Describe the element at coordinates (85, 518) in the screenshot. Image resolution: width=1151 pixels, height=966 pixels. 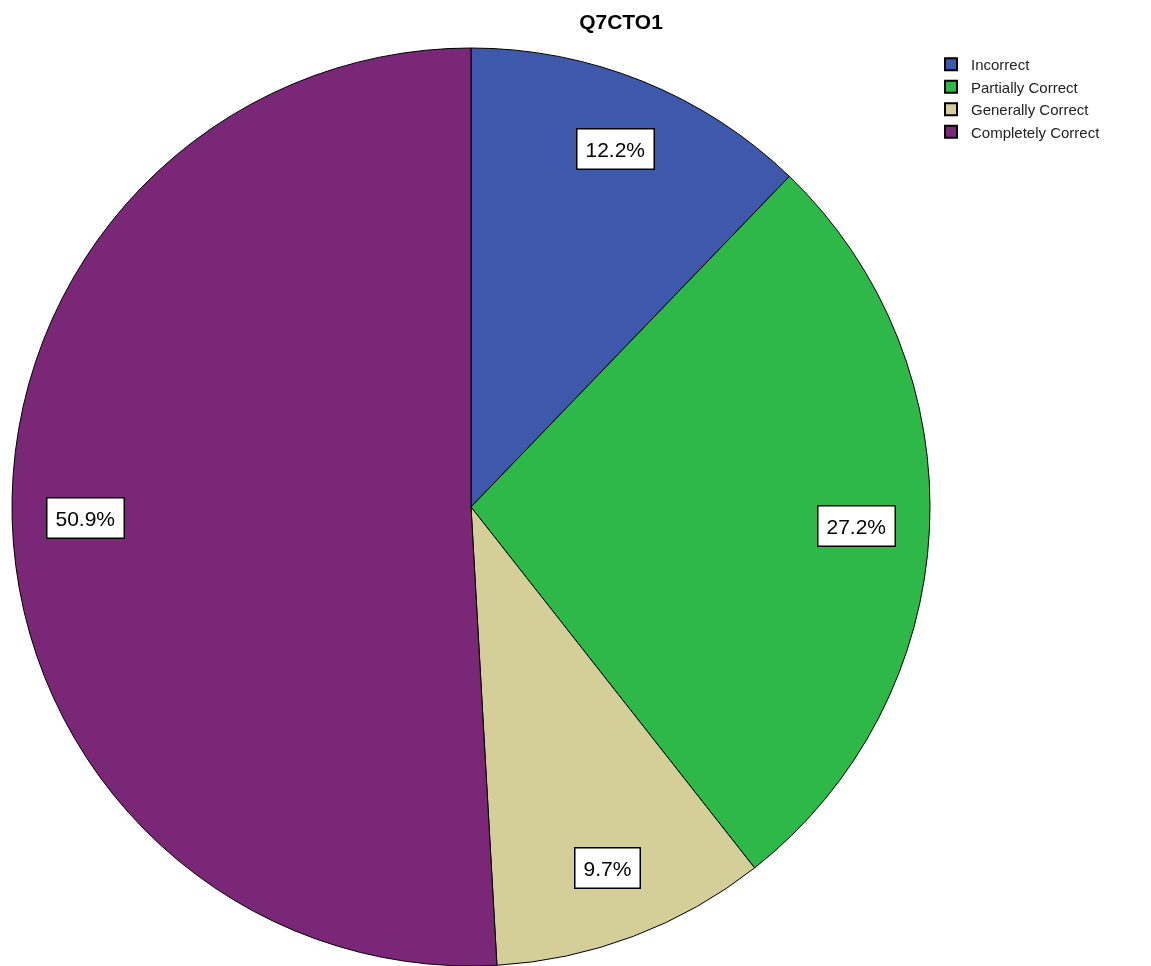
I see `data-label: 50.9%` at that location.